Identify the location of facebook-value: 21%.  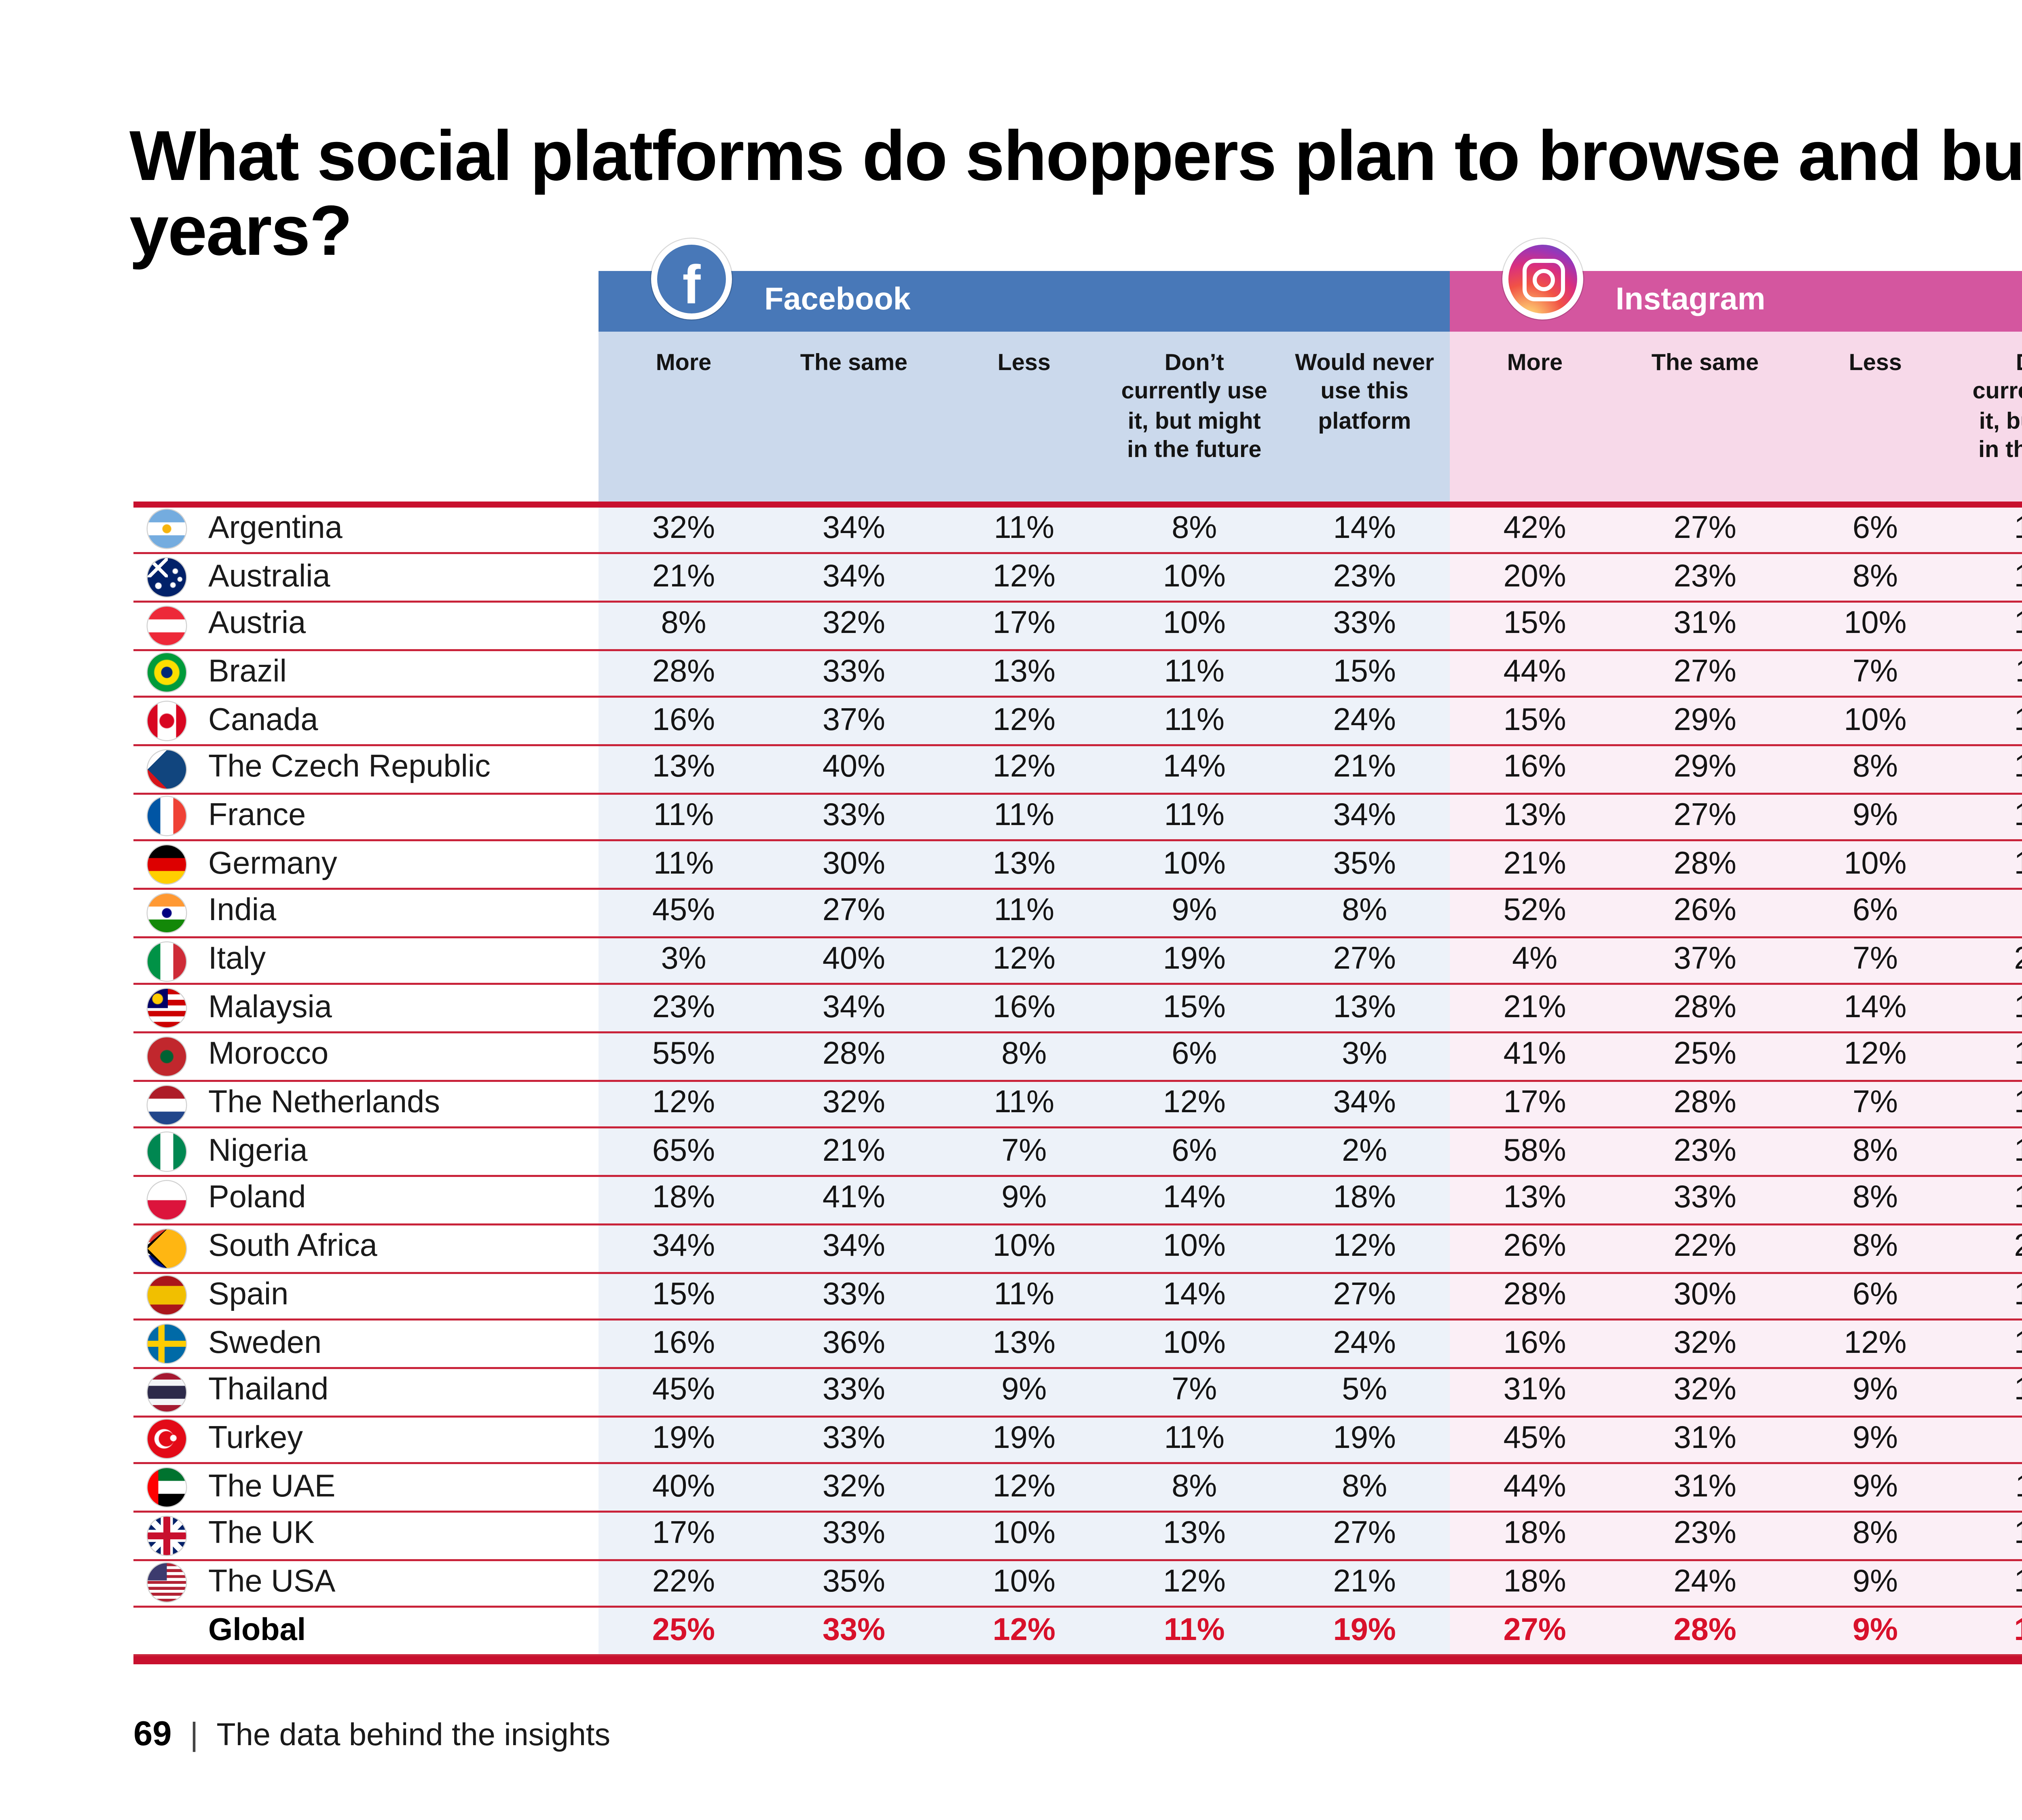
(1364, 1583).